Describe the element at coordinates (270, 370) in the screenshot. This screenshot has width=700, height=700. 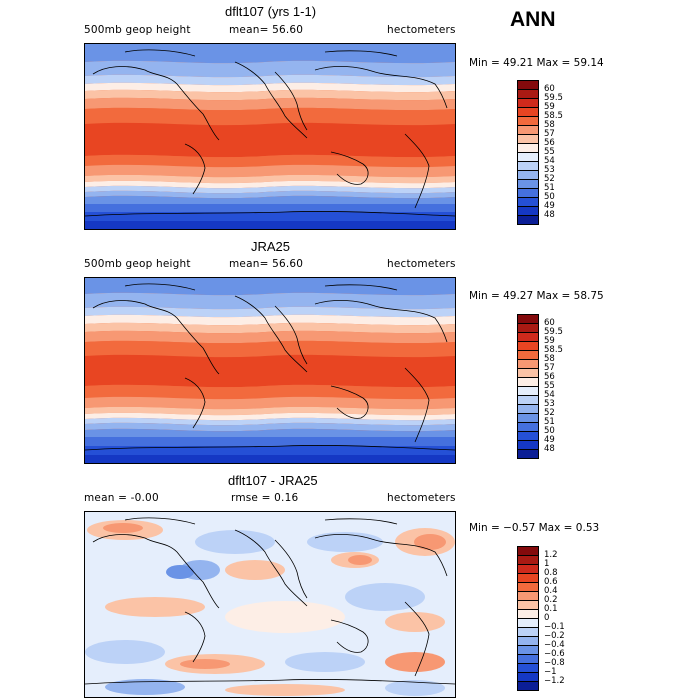
I see `map-obs` at that location.